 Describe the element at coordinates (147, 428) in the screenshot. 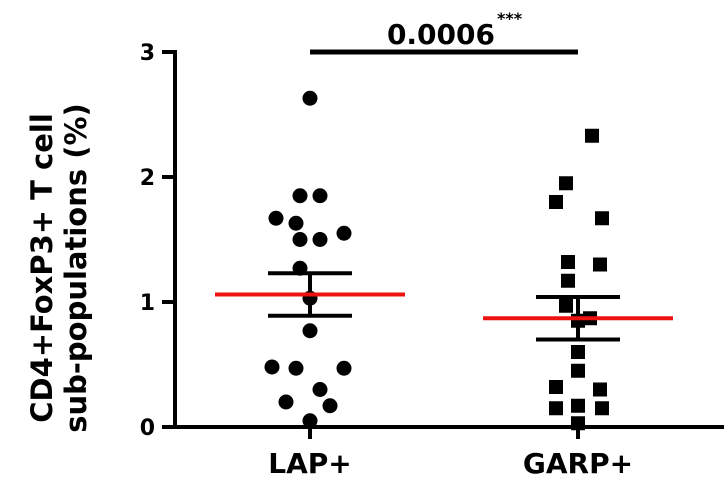

I see `y-tick-label: 0` at that location.